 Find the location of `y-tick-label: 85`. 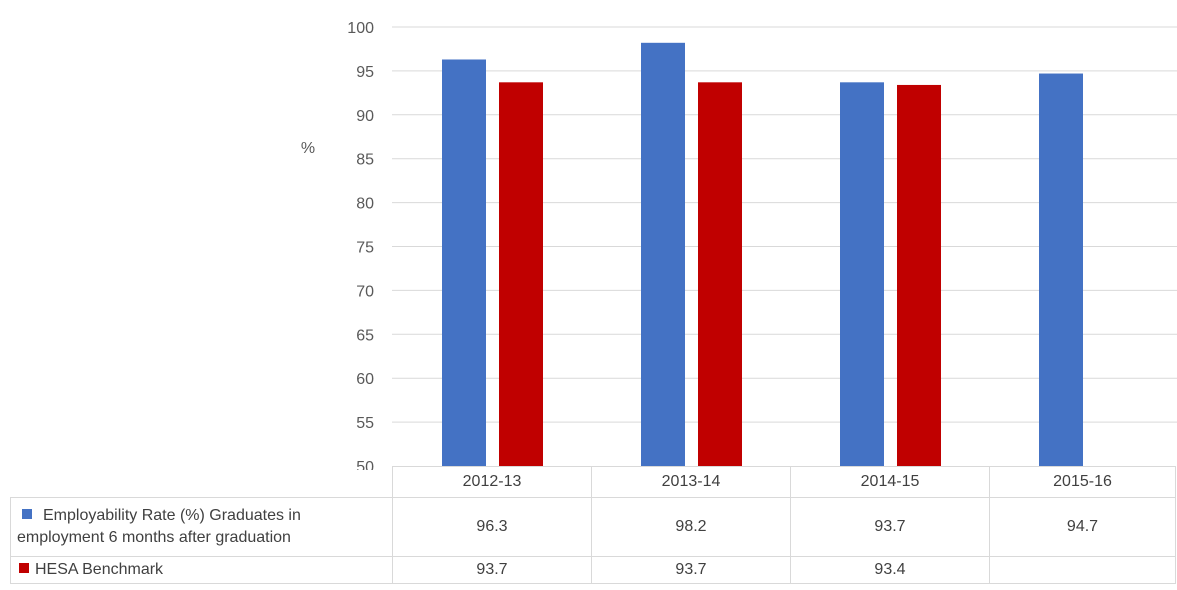

y-tick-label: 85 is located at coordinates (365, 160).